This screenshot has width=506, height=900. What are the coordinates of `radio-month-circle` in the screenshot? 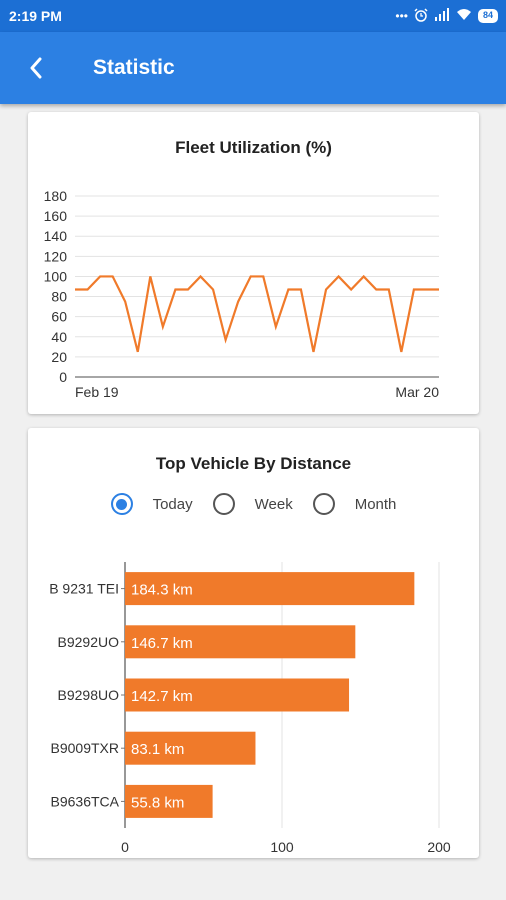 It's located at (323, 504).